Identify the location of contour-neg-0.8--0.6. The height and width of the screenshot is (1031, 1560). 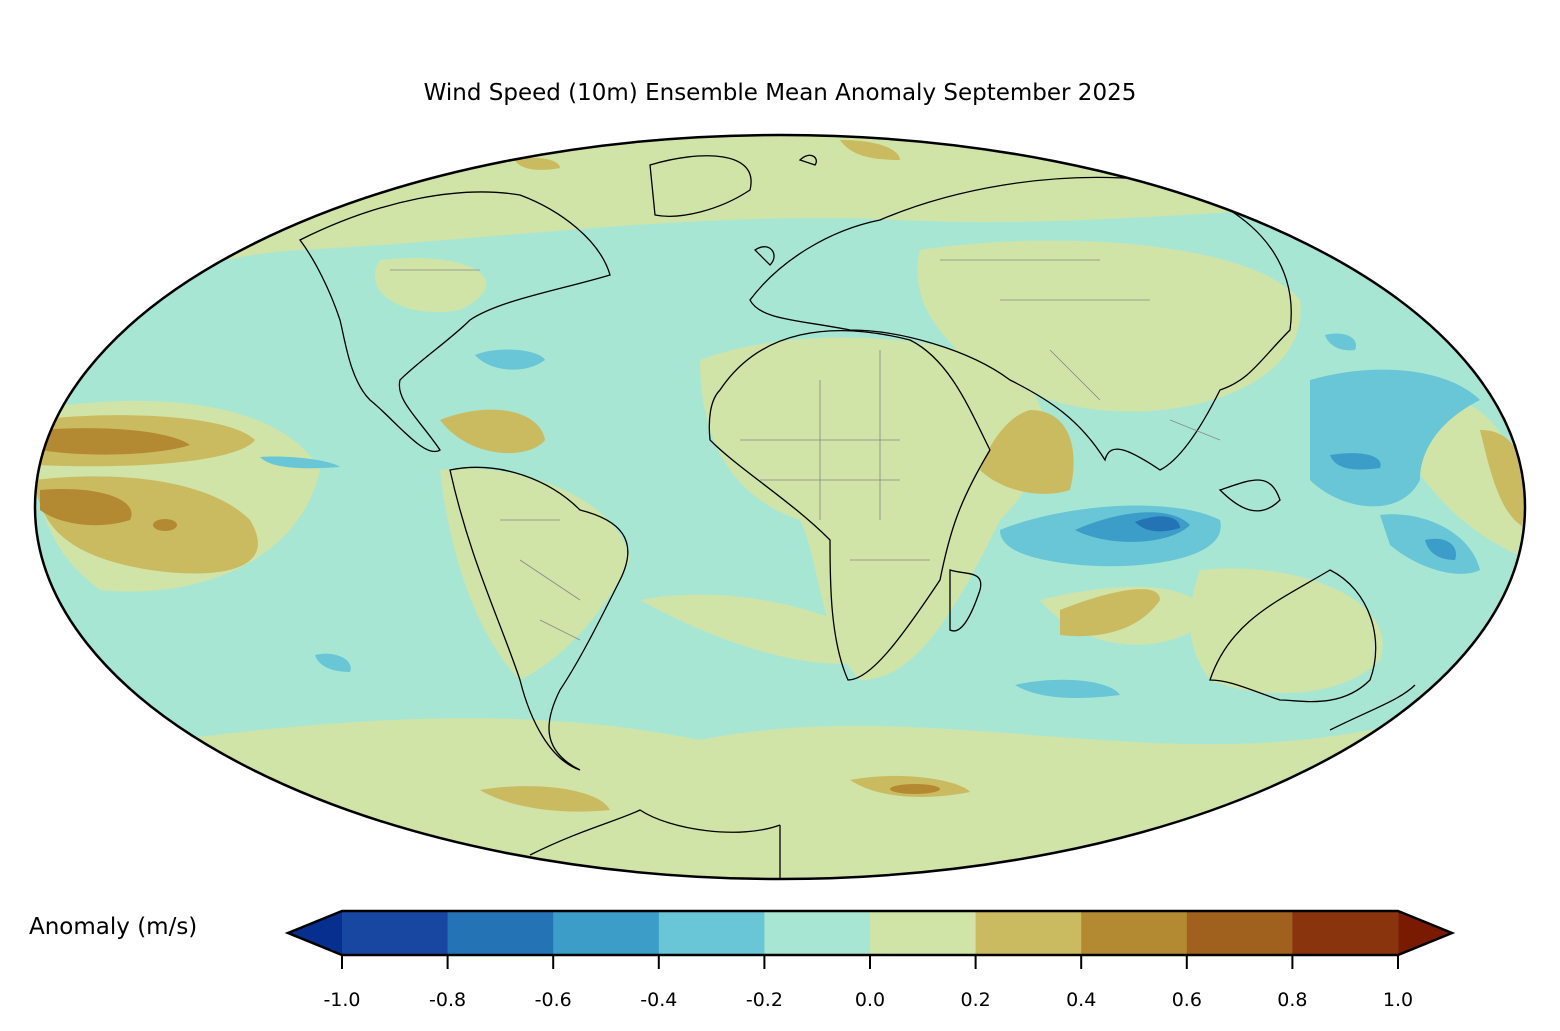
(1157, 524).